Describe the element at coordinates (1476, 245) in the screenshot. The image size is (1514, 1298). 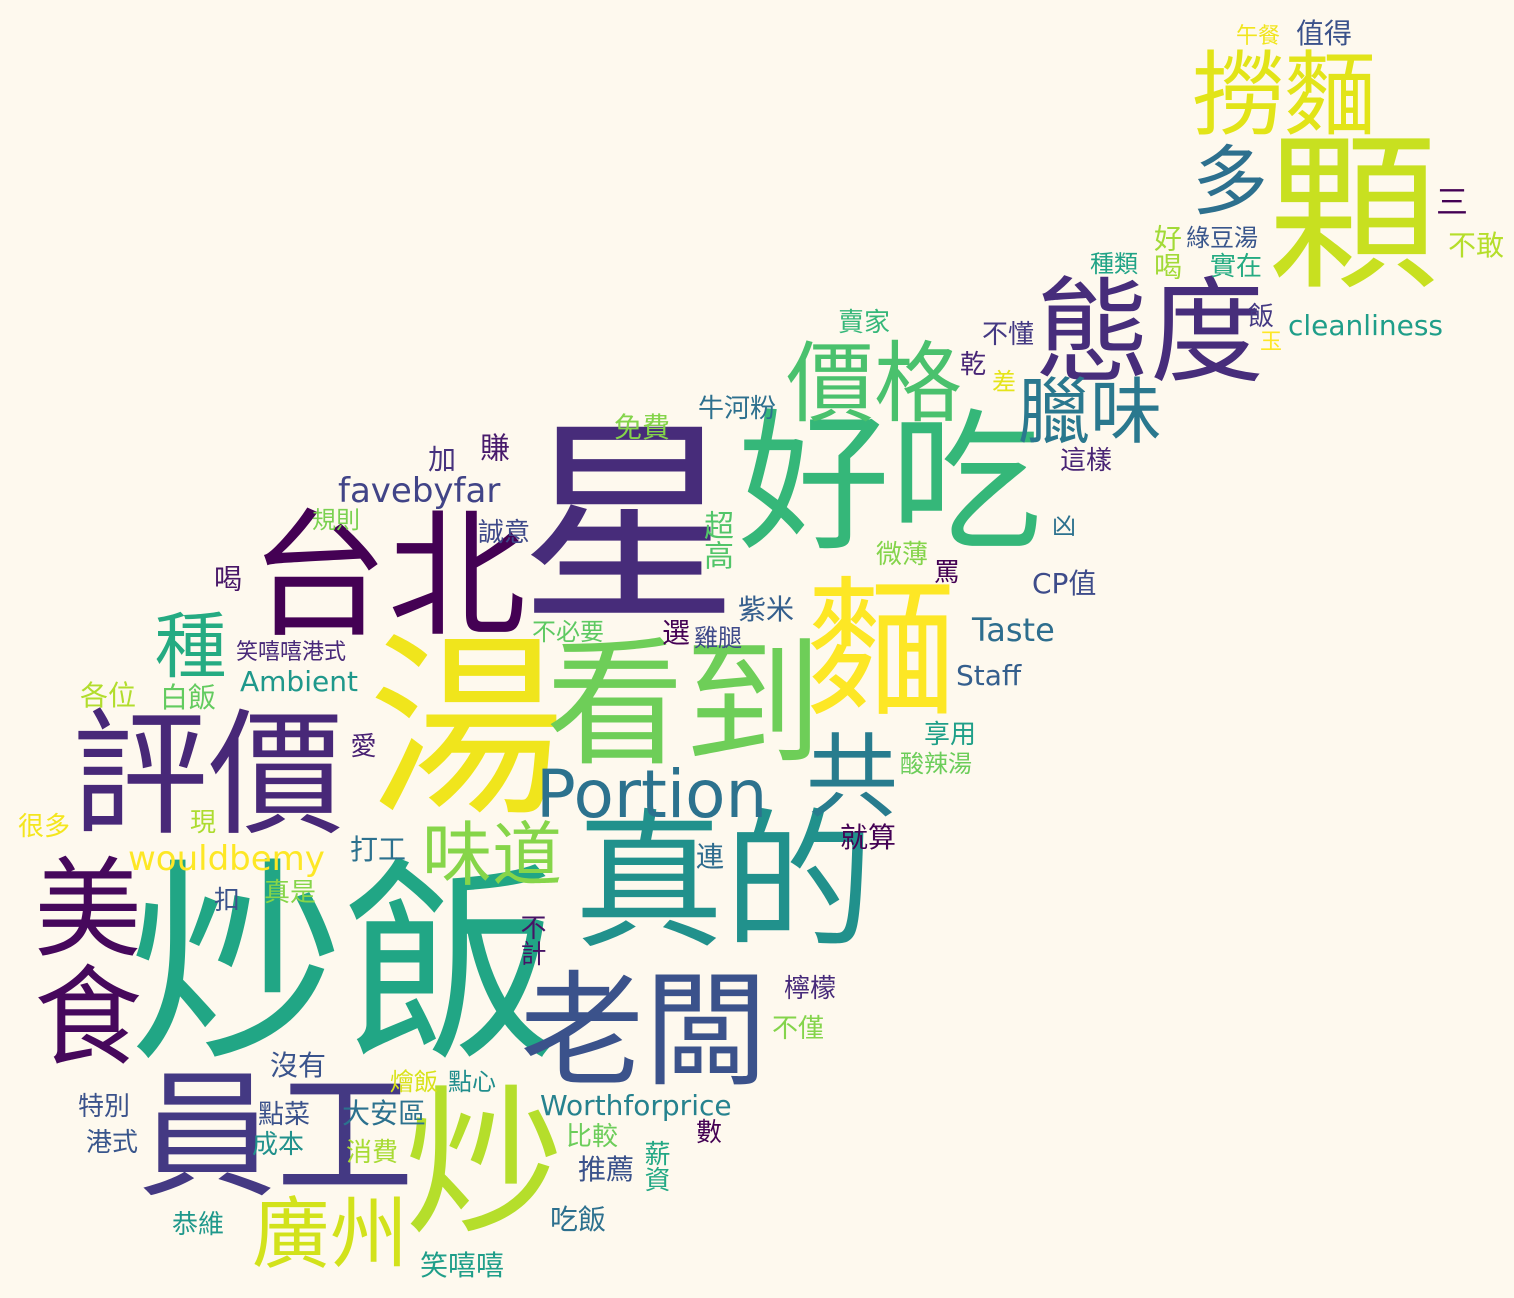
I see `word-bugan: 不敢` at that location.